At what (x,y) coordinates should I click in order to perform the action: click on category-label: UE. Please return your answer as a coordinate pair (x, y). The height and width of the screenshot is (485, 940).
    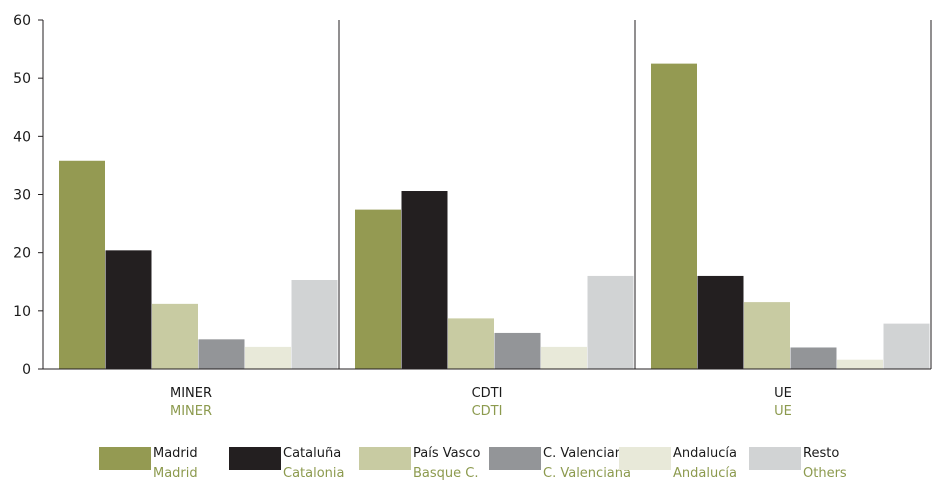
    Looking at the image, I should click on (783, 393).